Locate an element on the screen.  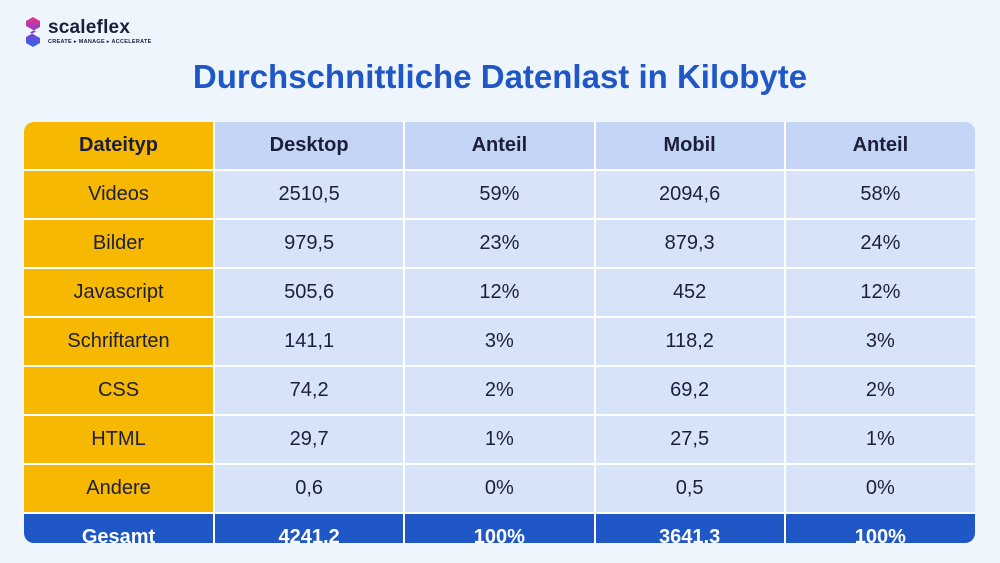
cell-filetype: Javascript is located at coordinates (119, 292).